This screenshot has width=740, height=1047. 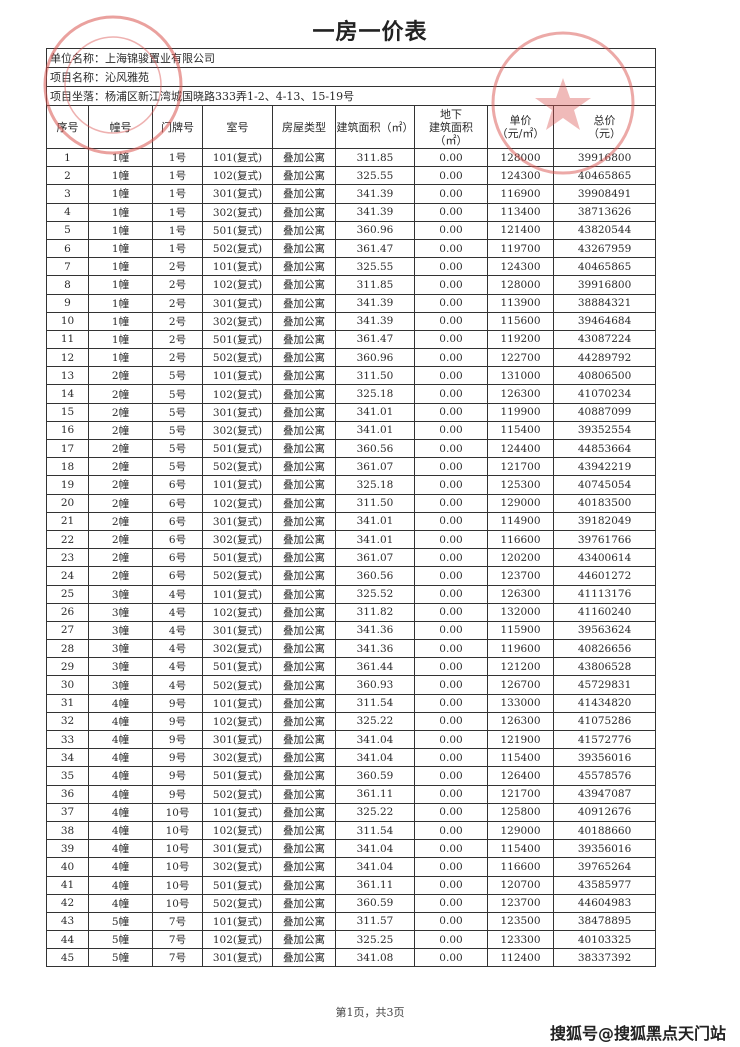 I want to click on table-row: 8 1幢 2号 102(复式) 叠加公寓 311.85 0.00 128000 39916800, so click(x=351, y=285).